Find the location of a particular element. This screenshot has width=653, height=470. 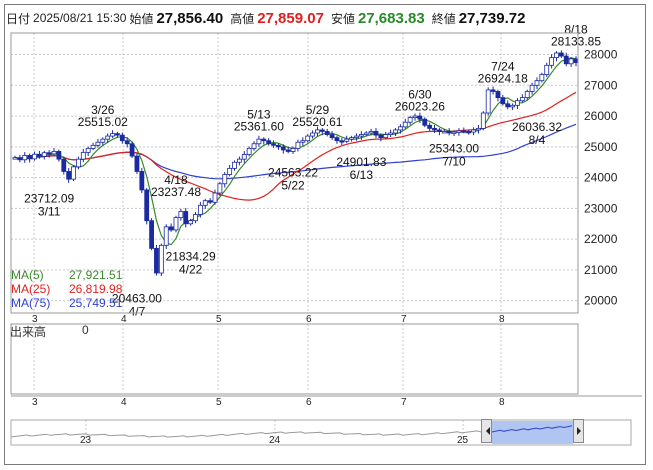

y-tick-label: 24000 is located at coordinates (601, 178).